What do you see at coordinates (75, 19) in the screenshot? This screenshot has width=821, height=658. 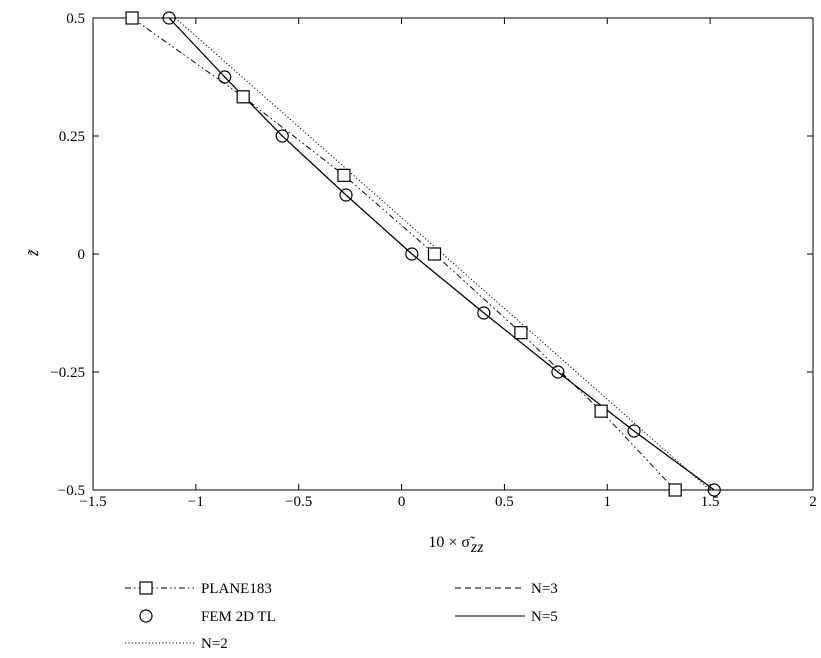 I see `y-tick-label: 0.5` at bounding box center [75, 19].